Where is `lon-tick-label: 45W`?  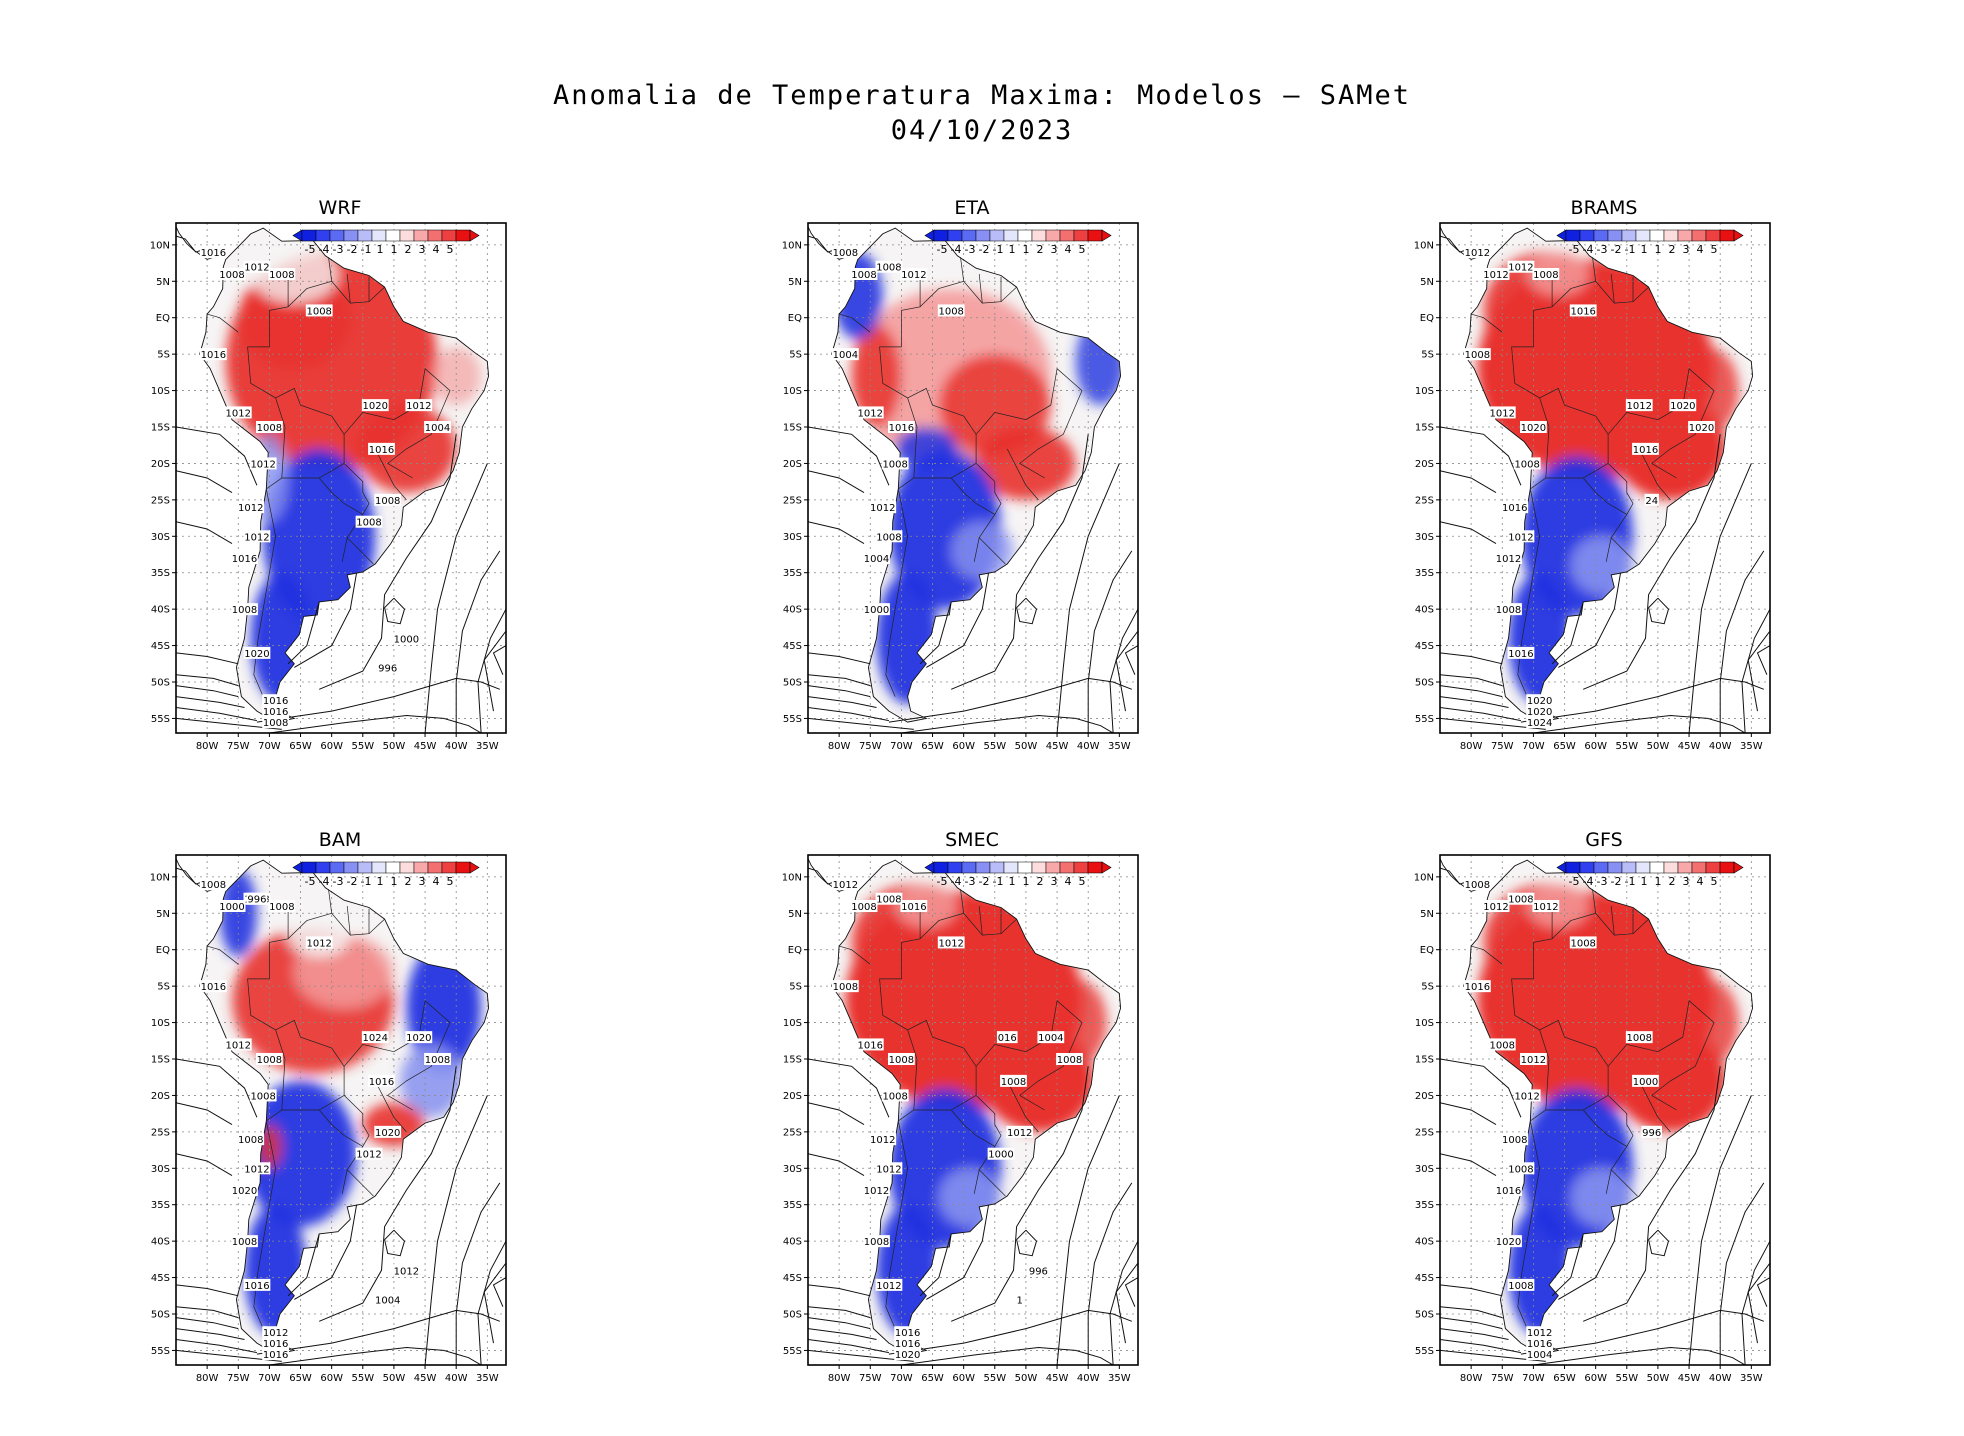 lon-tick-label: 45W is located at coordinates (1689, 746).